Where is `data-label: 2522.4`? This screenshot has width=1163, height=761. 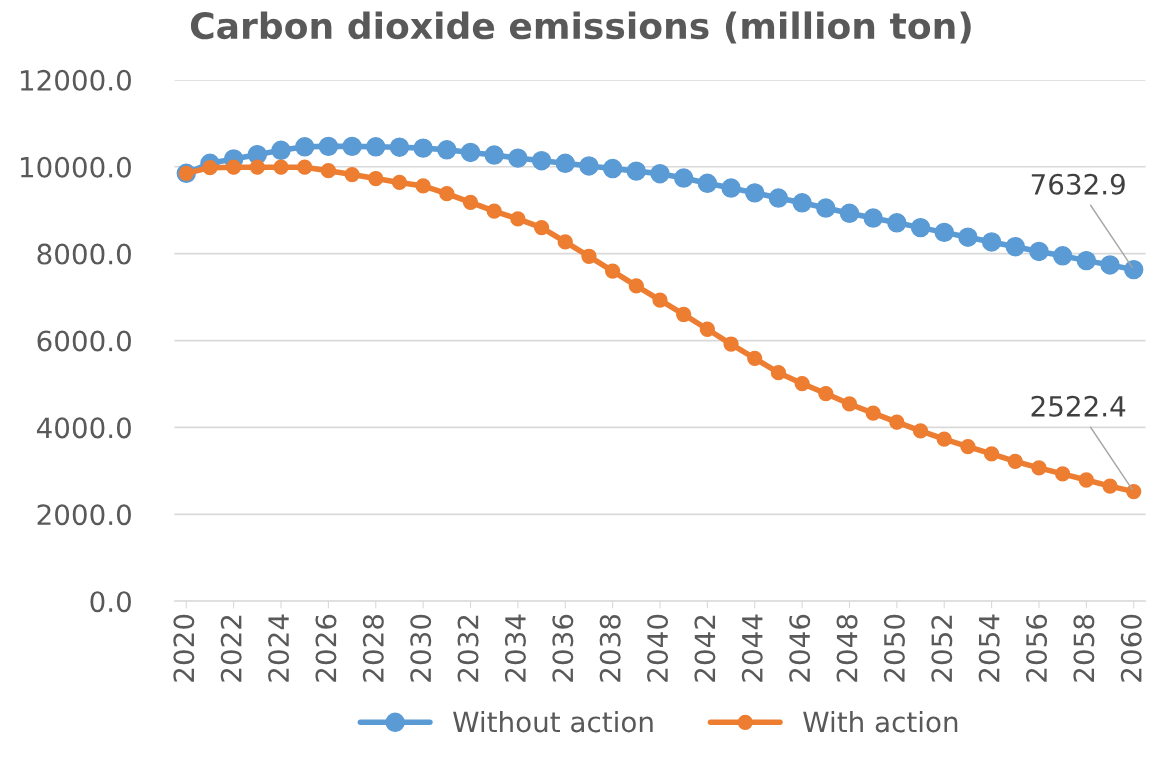 data-label: 2522.4 is located at coordinates (1078, 406).